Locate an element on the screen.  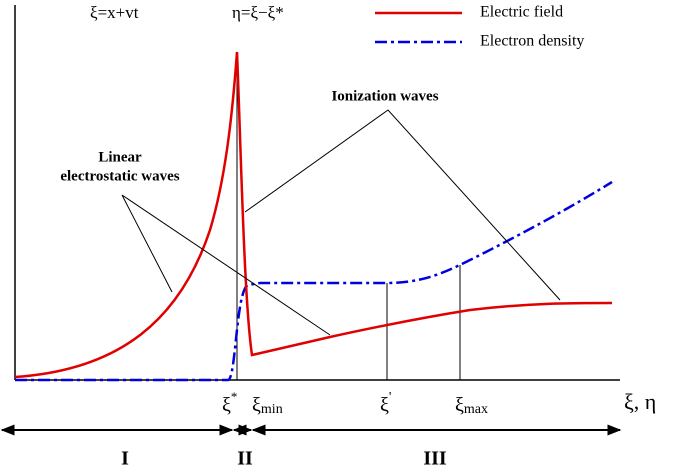
region-label: II is located at coordinates (245, 459).